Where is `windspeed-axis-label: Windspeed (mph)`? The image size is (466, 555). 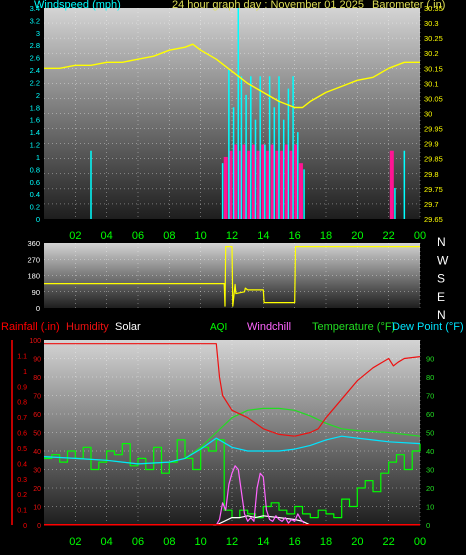
windspeed-axis-label: Windspeed (mph) is located at coordinates (77, 5).